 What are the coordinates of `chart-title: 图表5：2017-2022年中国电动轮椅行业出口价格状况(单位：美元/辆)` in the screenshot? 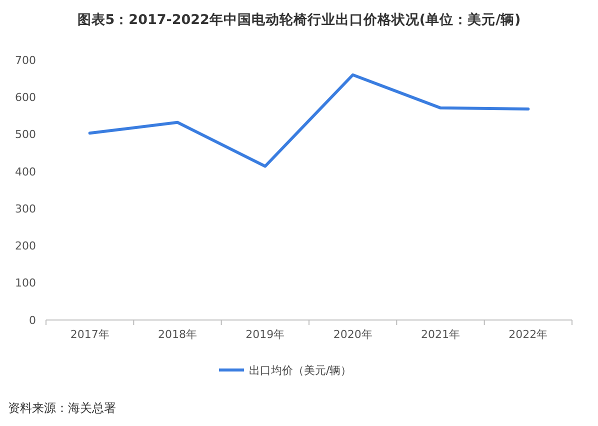 It's located at (299, 19).